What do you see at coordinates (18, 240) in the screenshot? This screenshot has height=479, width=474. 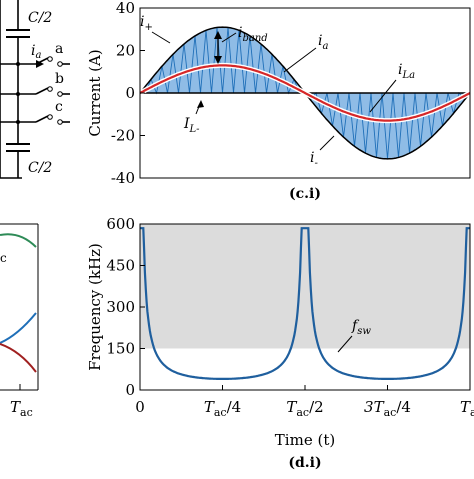 I see `left-green-curve` at bounding box center [18, 240].